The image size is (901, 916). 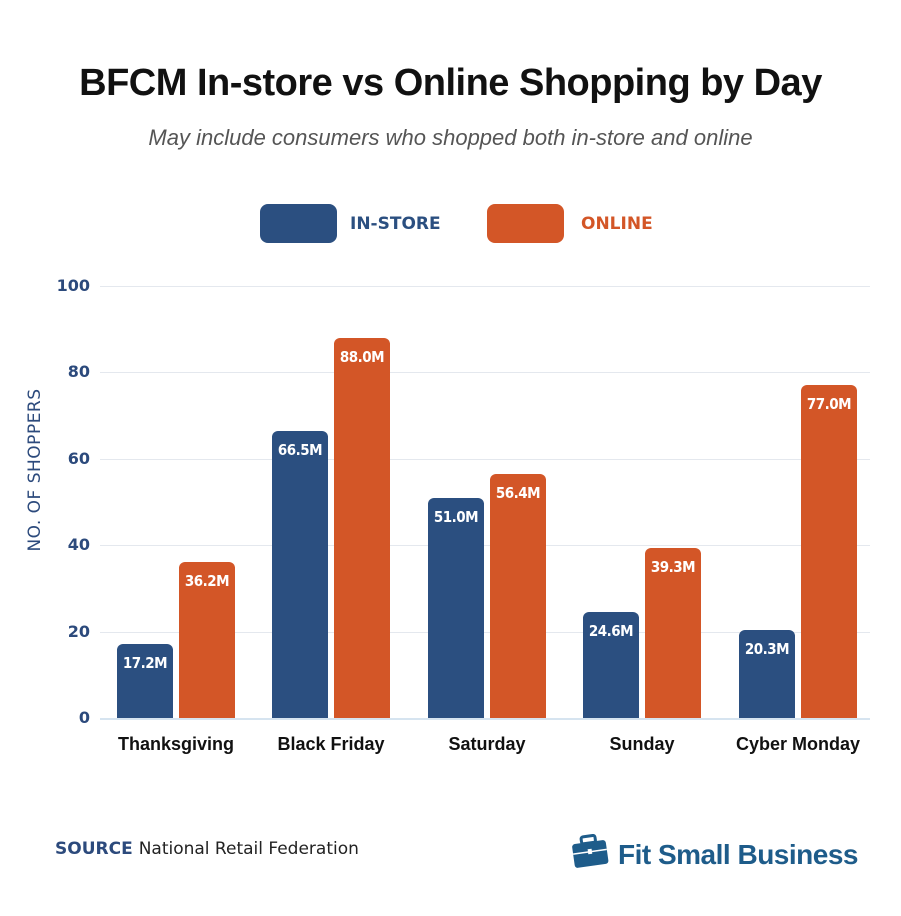 What do you see at coordinates (829, 551) in the screenshot?
I see `bar-online: 77.0M` at bounding box center [829, 551].